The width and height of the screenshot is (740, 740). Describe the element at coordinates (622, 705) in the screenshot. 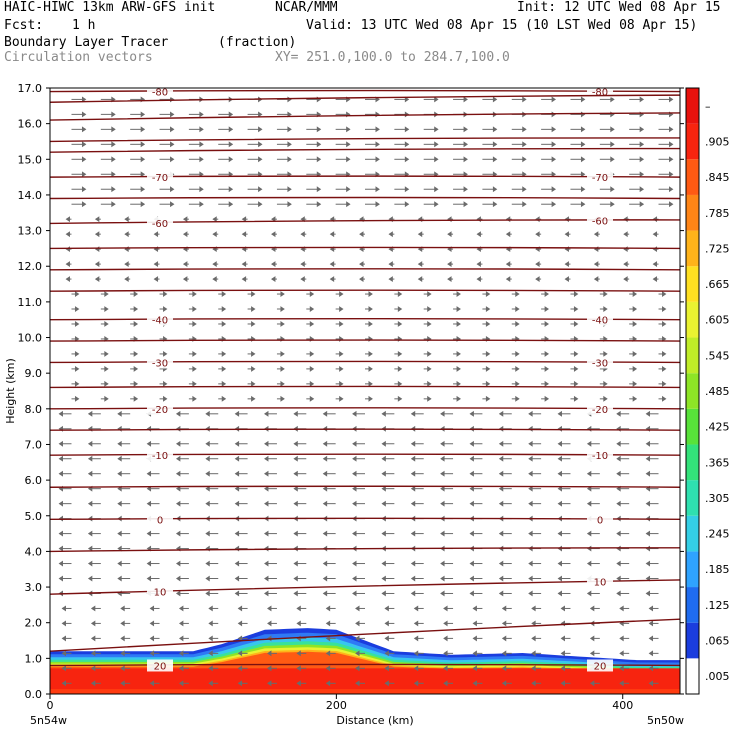

I see `x-tick-label: 400` at that location.